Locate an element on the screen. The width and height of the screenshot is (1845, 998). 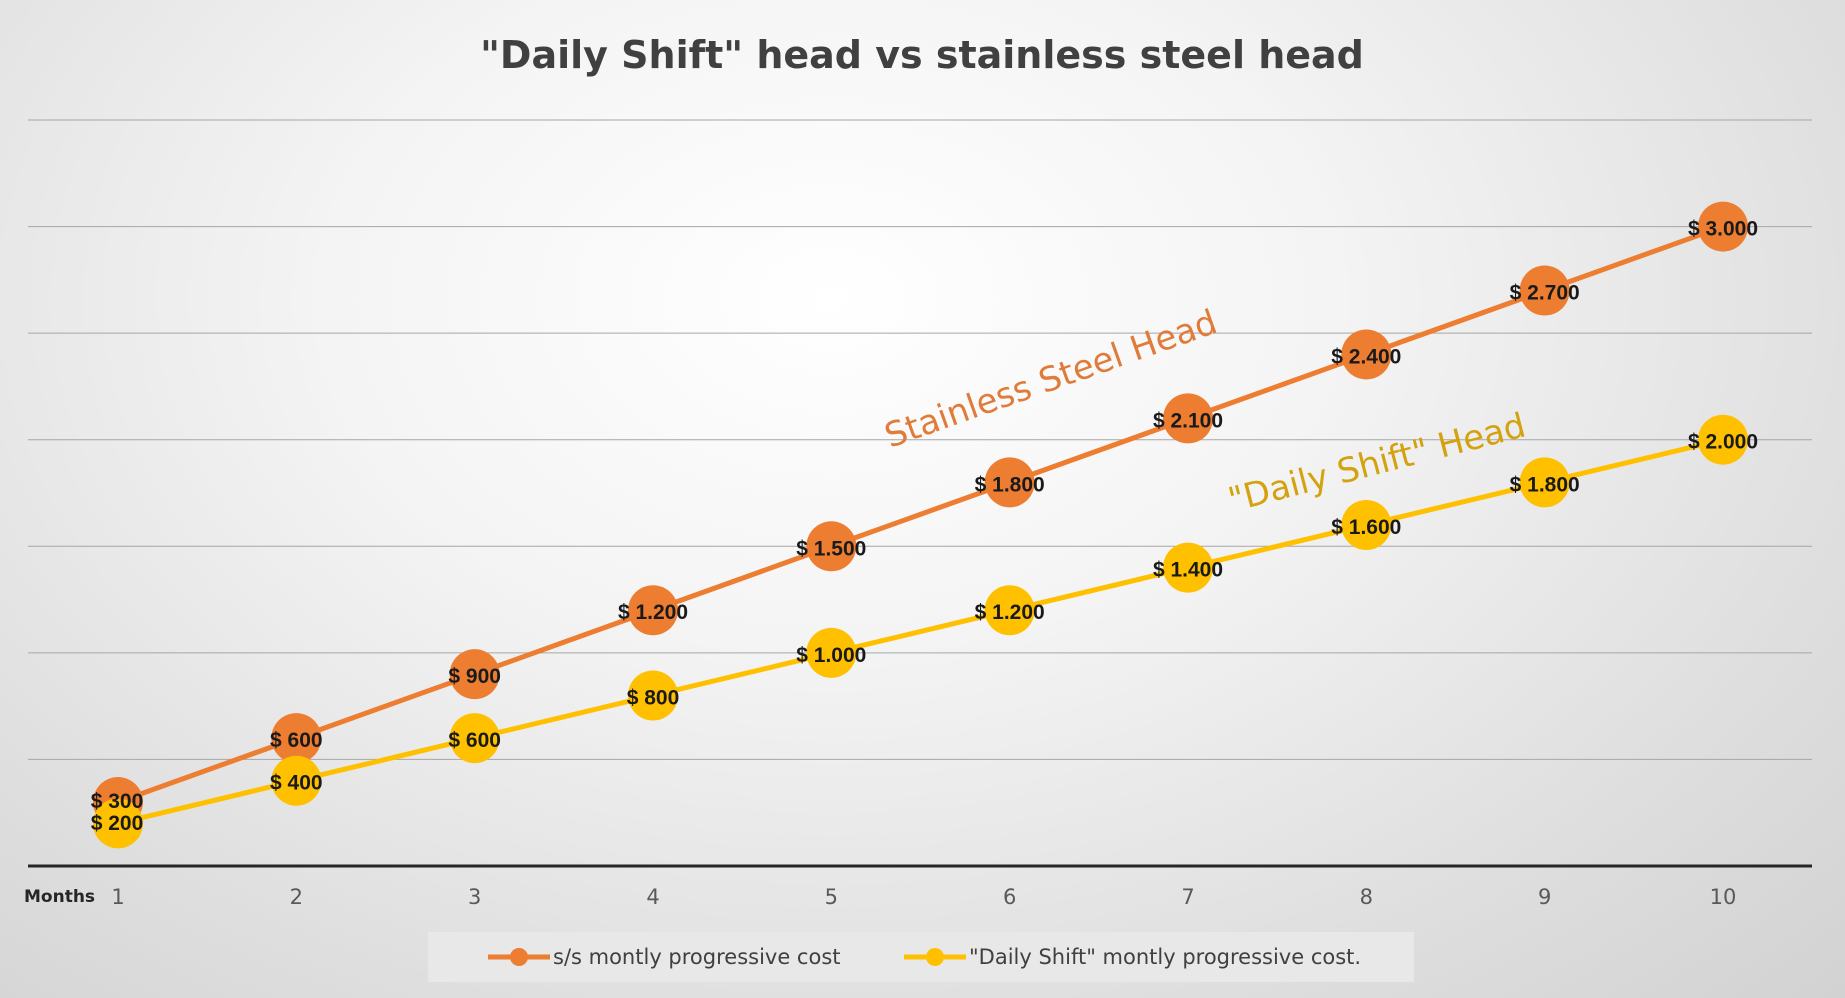
x-tick-label: 5 is located at coordinates (831, 897).